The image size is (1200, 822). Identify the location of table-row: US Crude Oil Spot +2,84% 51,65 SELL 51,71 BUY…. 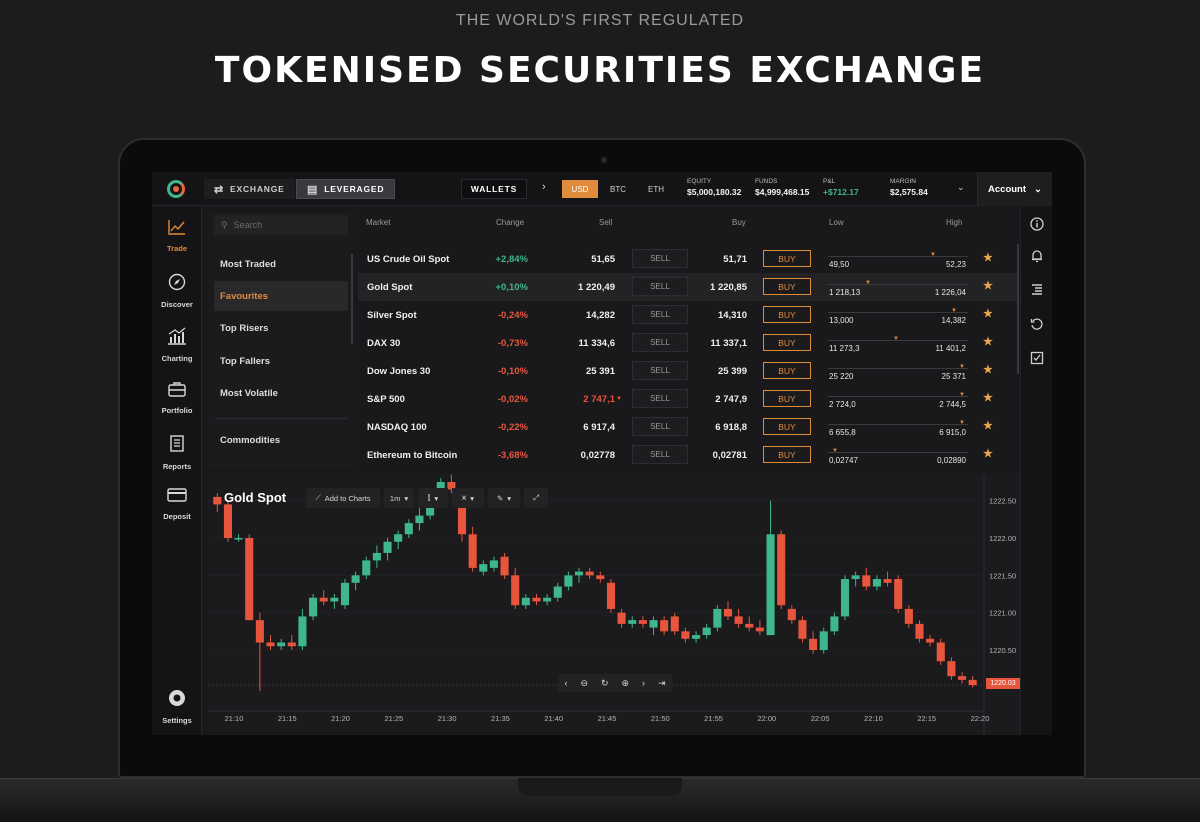
(688, 259).